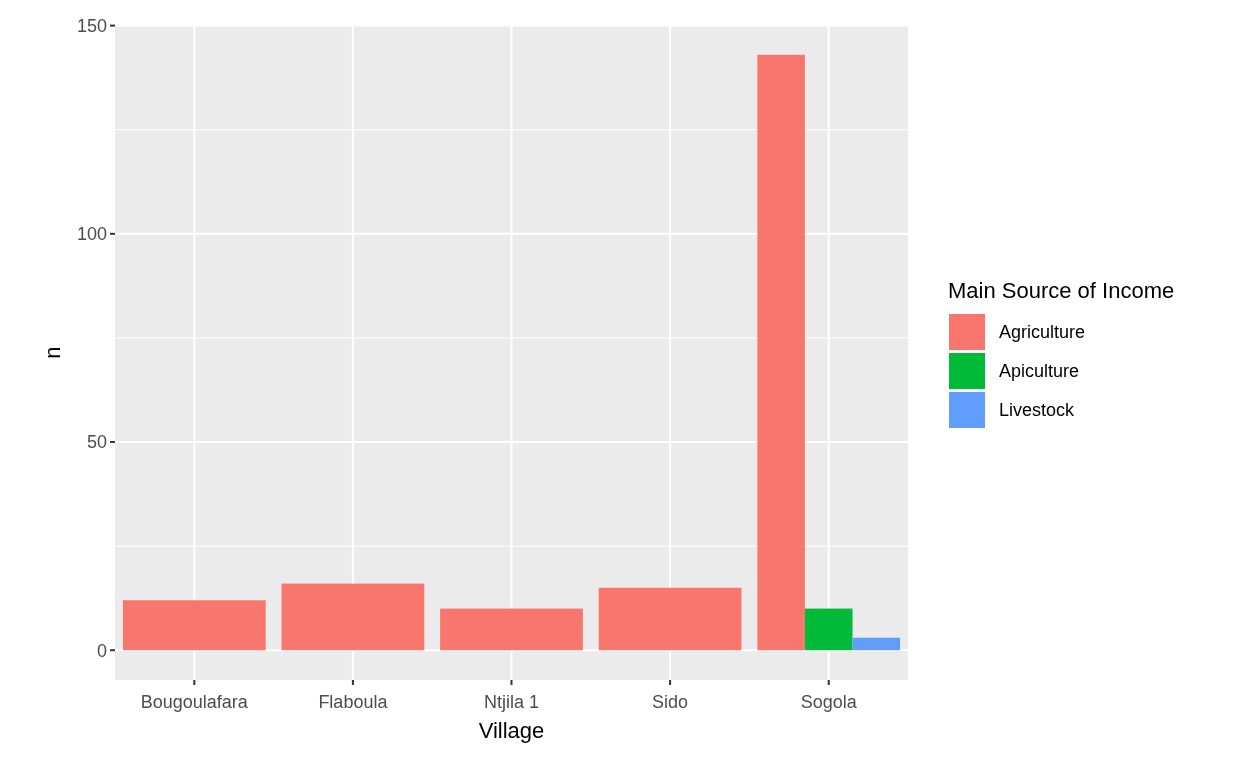 Image resolution: width=1236 pixels, height=778 pixels. Describe the element at coordinates (511, 730) in the screenshot. I see `x-axis-title: Village` at that location.